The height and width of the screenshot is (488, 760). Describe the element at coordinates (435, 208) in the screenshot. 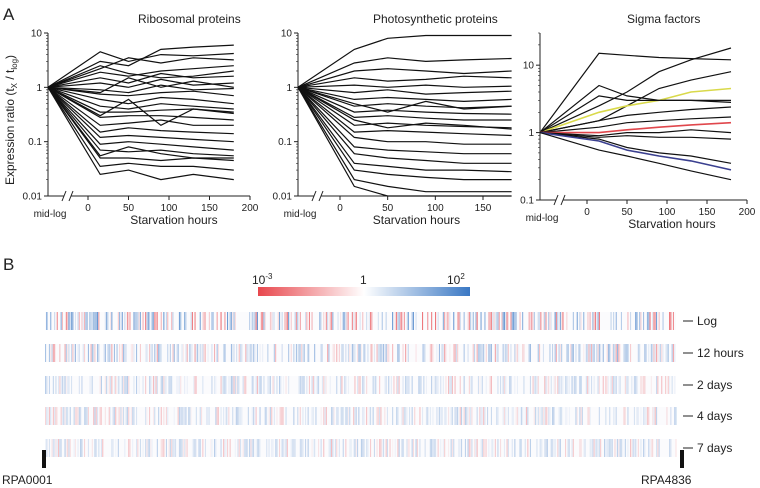

I see `x-tick-label: 100` at that location.